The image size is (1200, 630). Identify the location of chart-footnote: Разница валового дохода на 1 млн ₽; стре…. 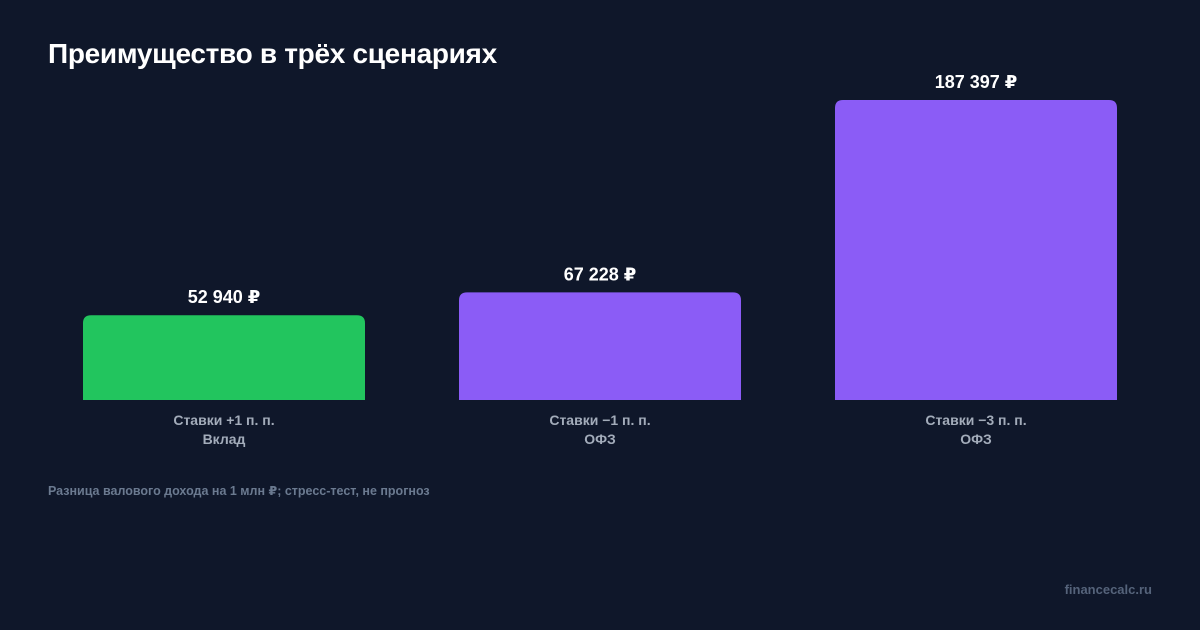
(239, 491).